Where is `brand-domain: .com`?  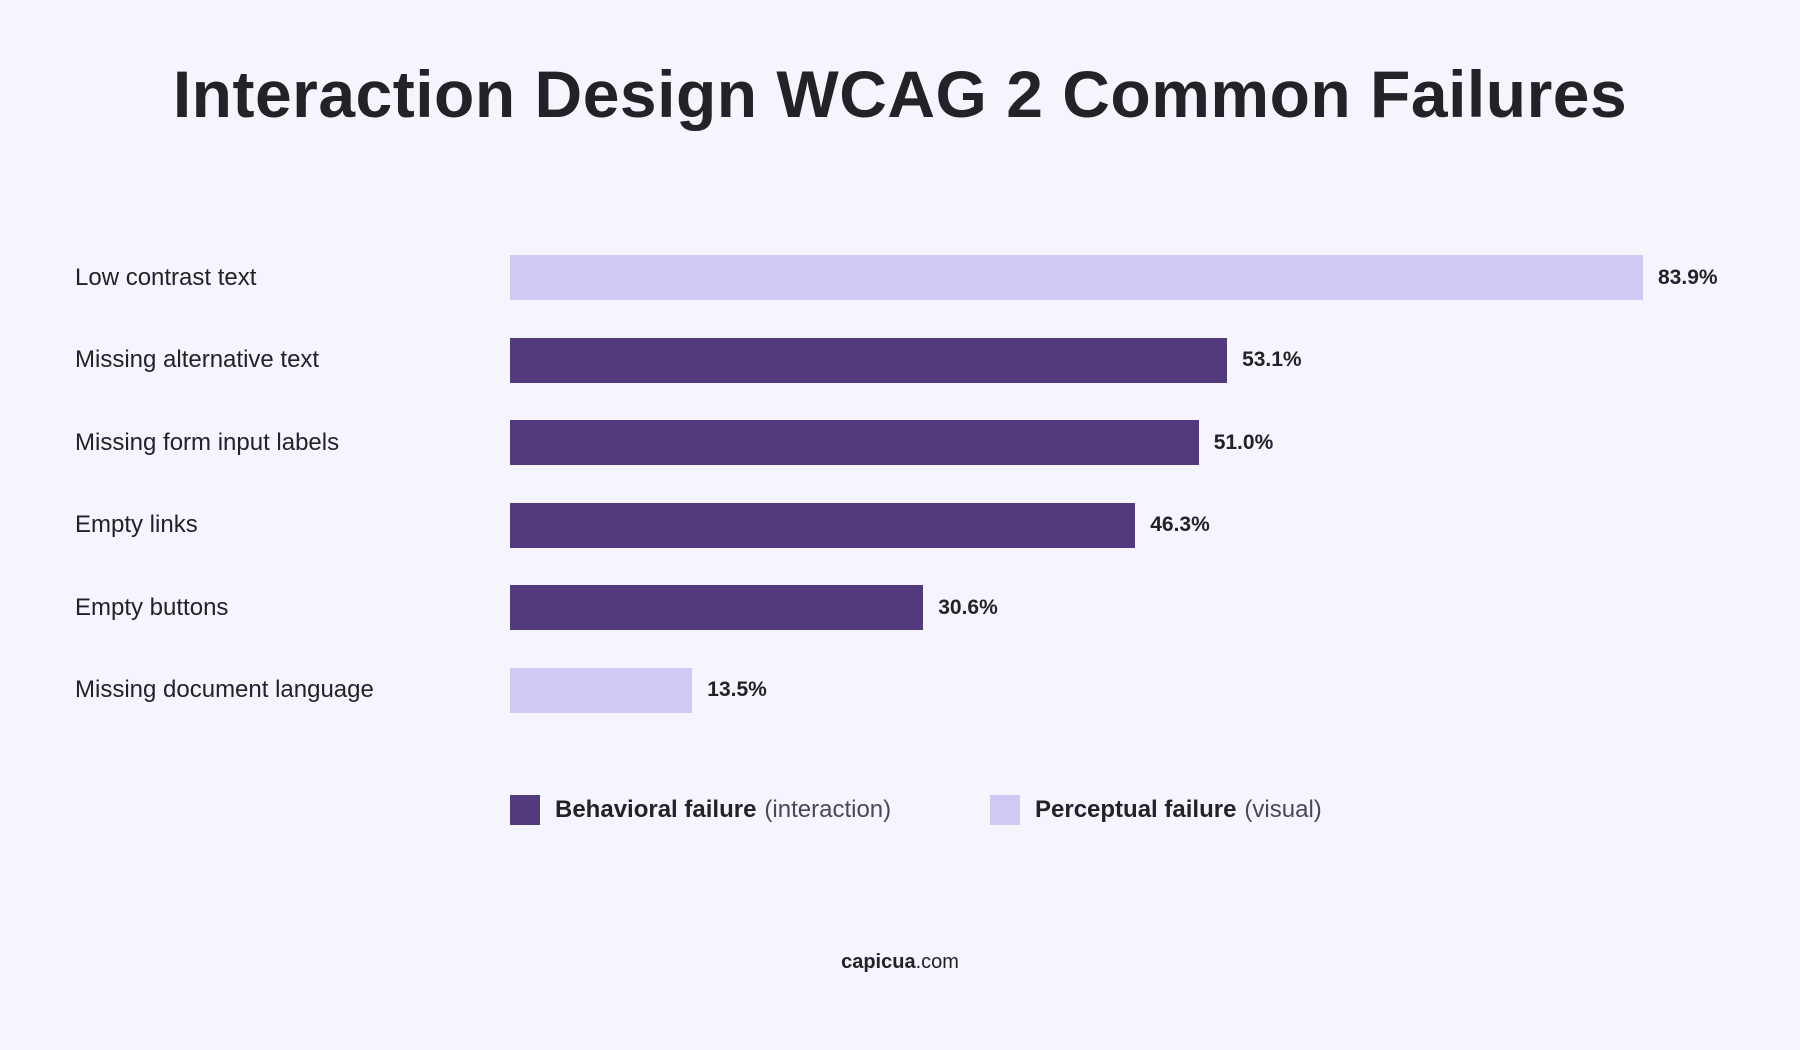 brand-domain: .com is located at coordinates (937, 962).